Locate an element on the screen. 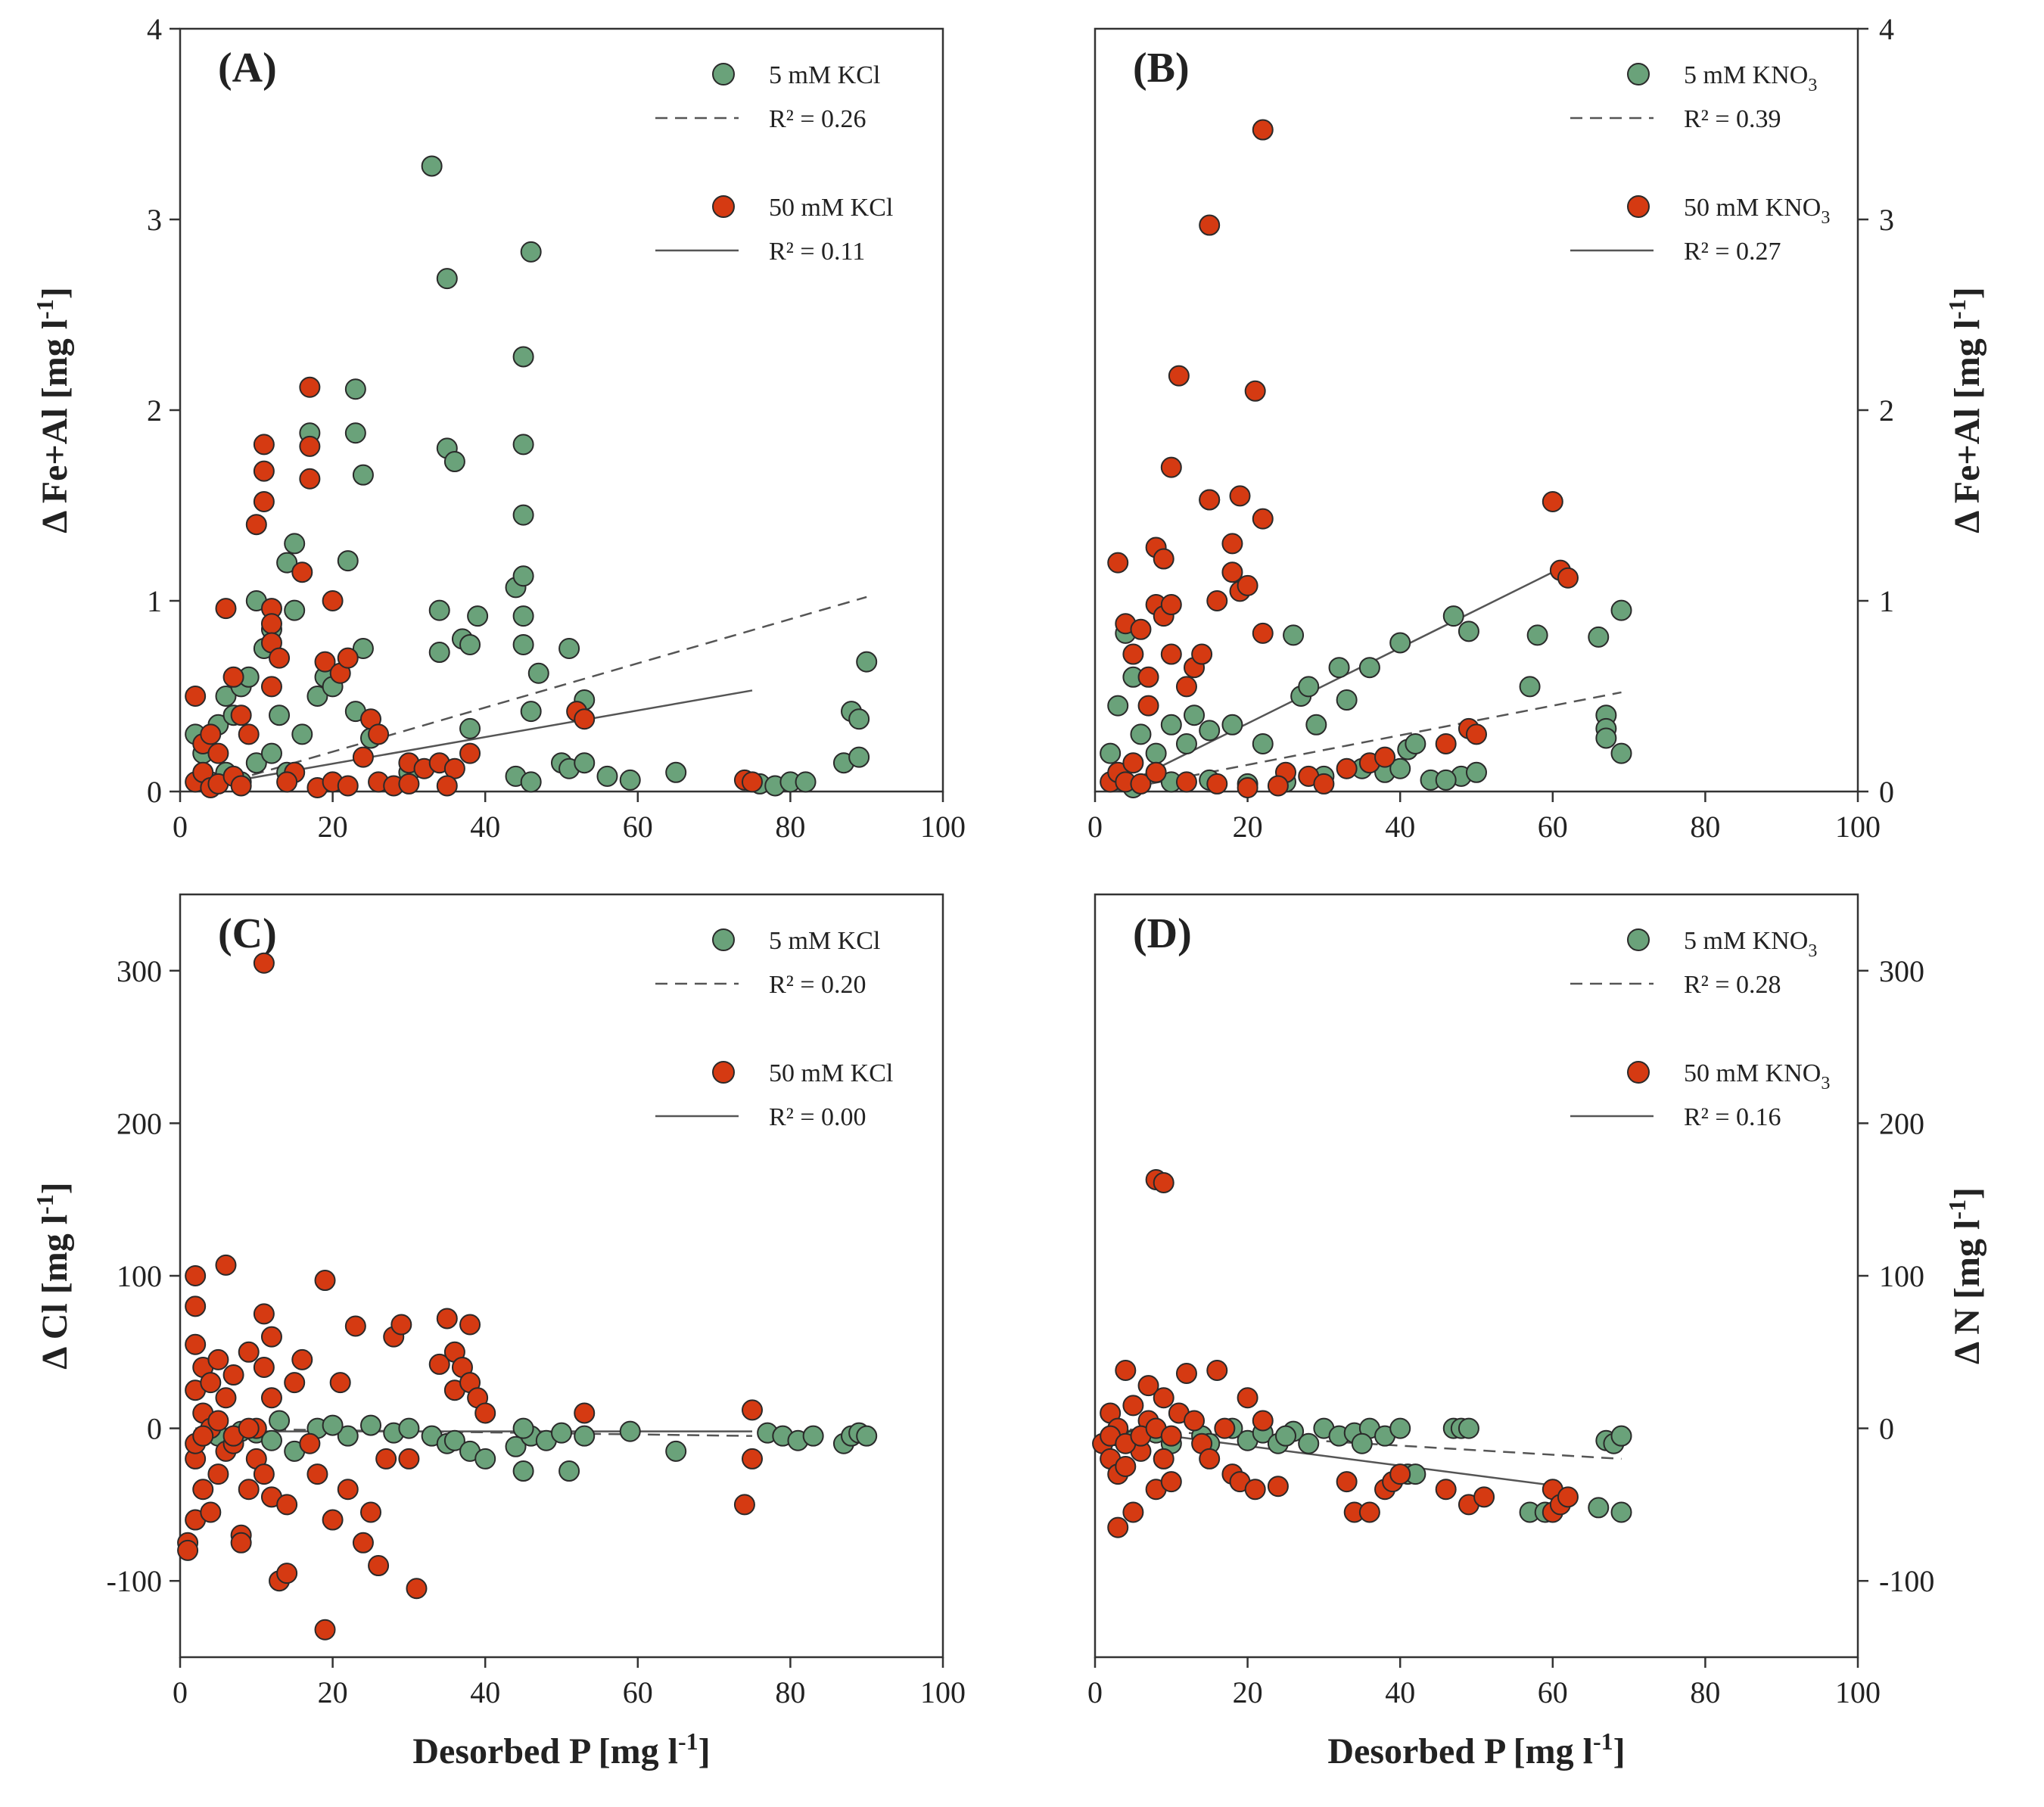 The image size is (2044, 1807). panel-d-legend-name-high: 50 mM KNO3 is located at coordinates (1757, 1076).